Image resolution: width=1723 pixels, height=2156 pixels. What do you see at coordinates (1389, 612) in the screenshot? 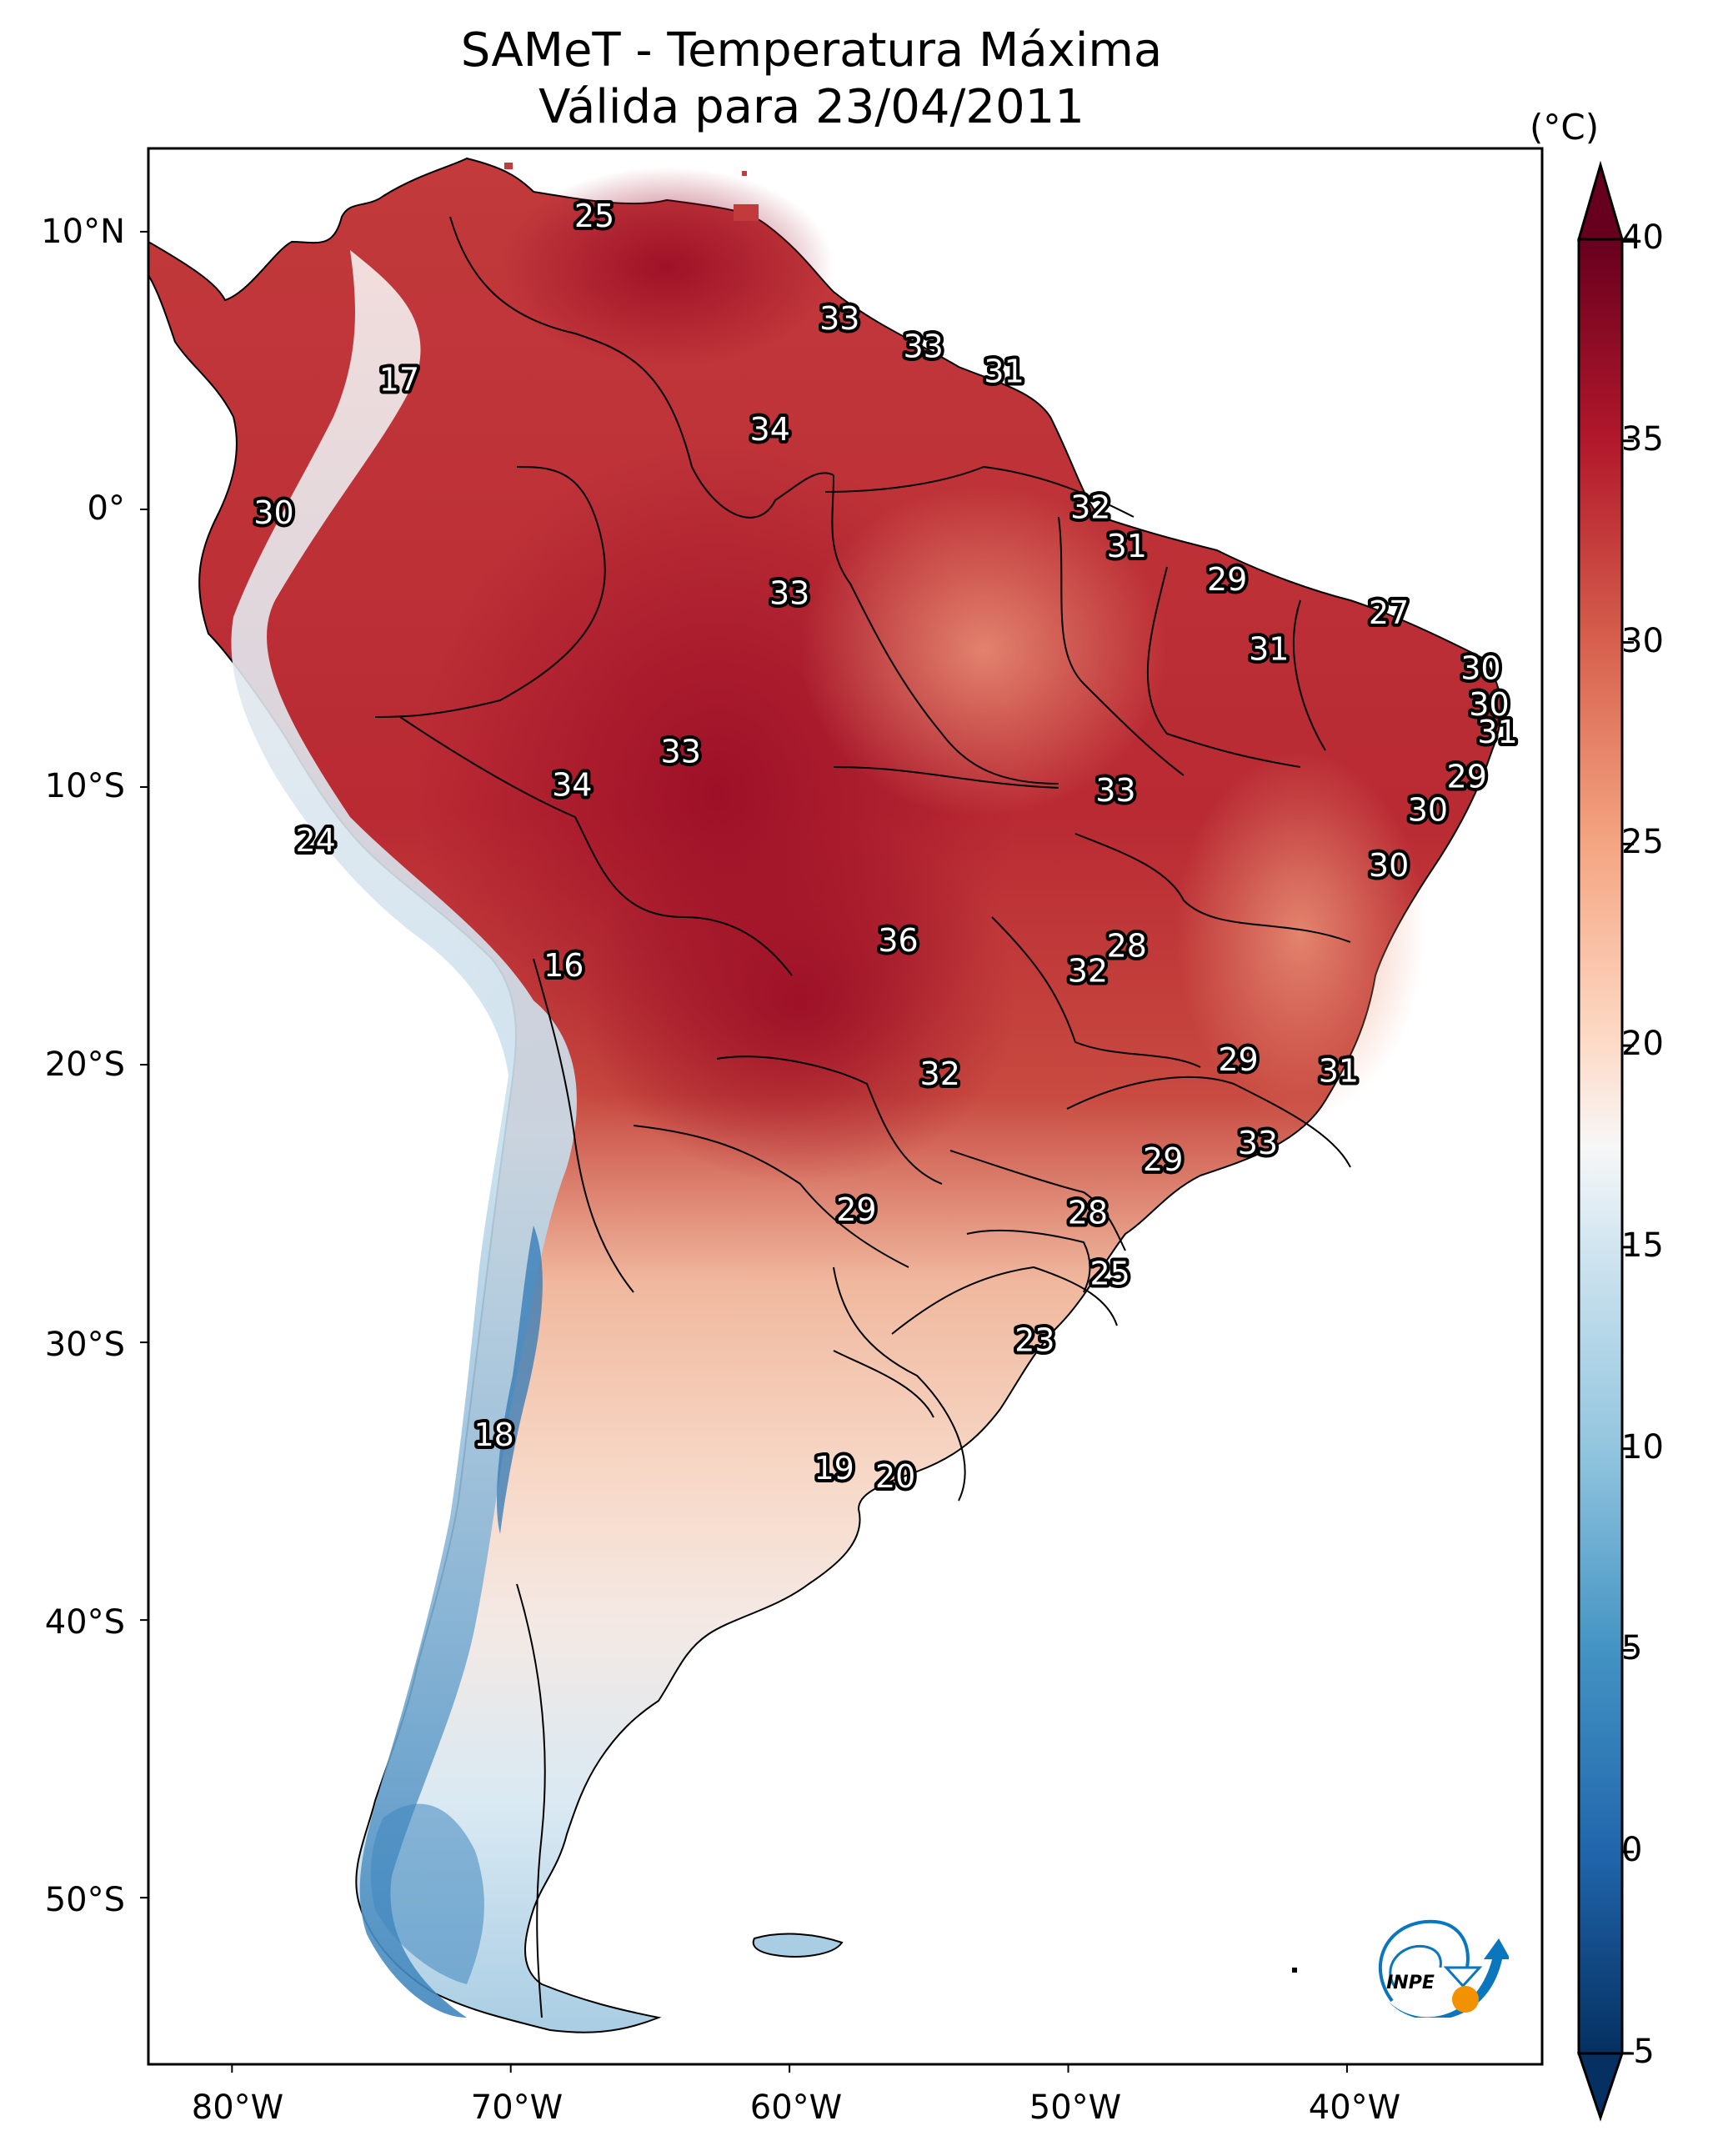
I see `station-value-label: 27` at bounding box center [1389, 612].